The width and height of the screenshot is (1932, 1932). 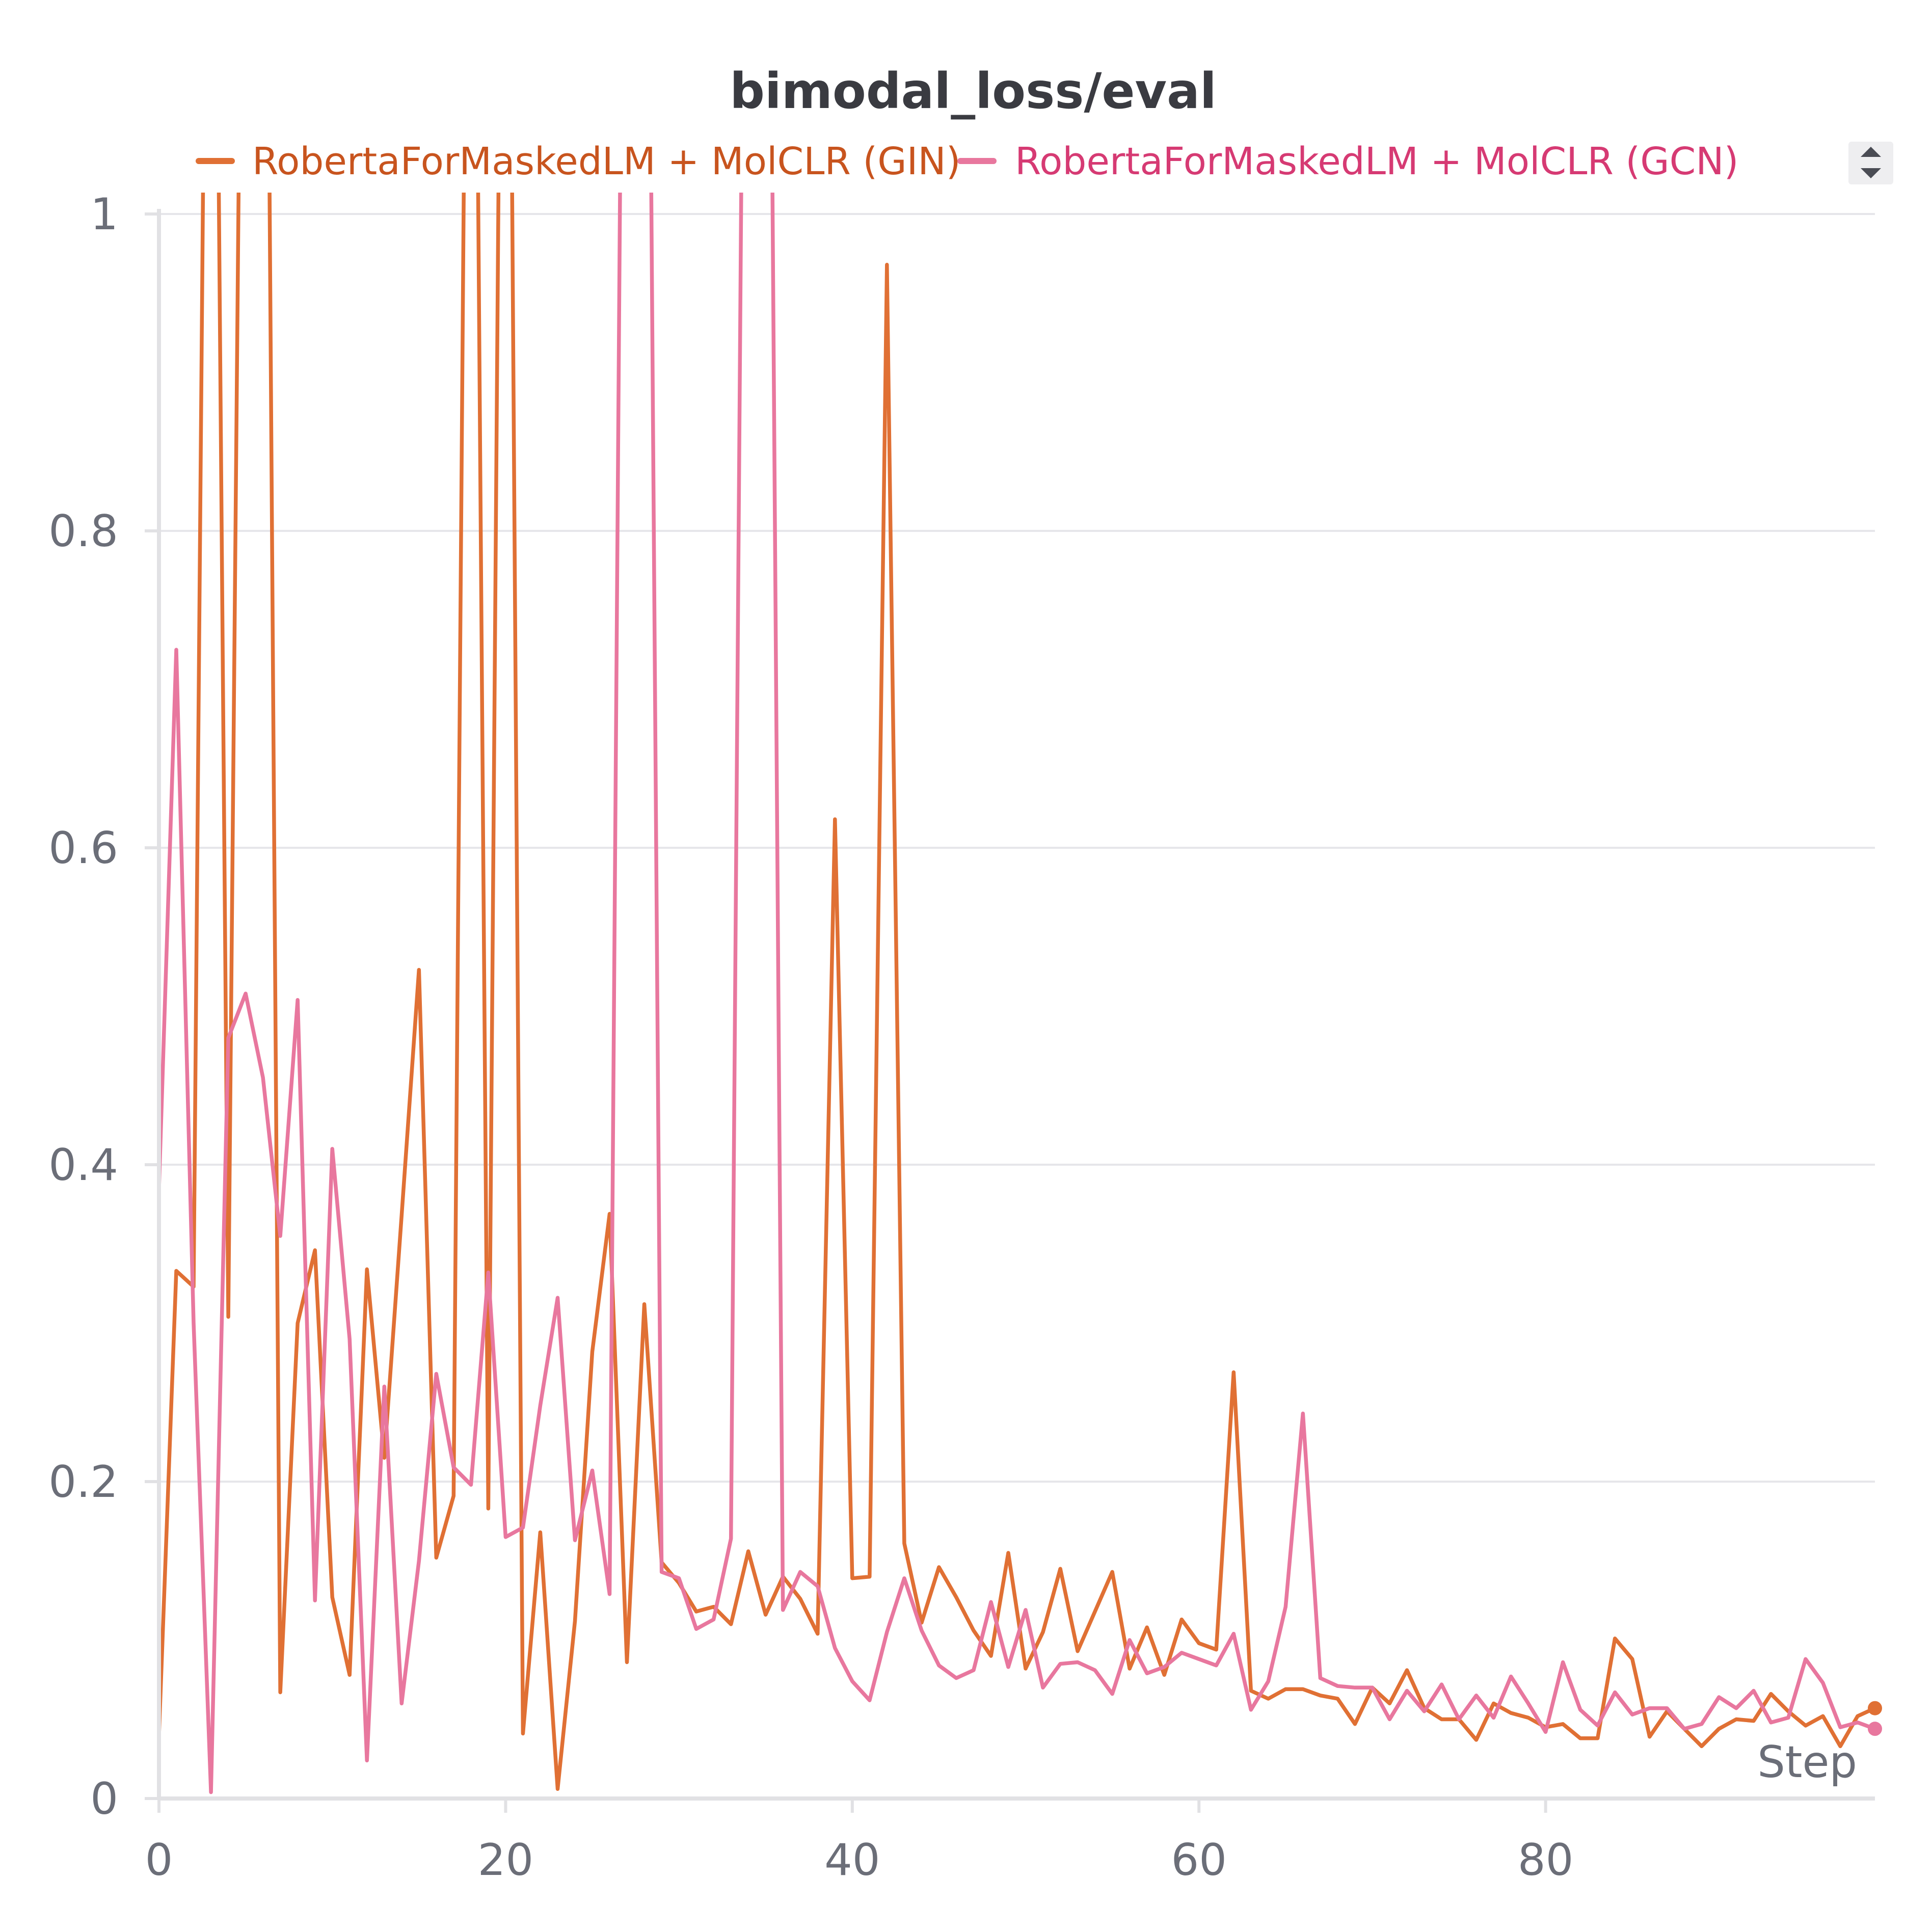 I want to click on x-axis-ticks: 0 20 40 60 80, so click(x=859, y=1843).